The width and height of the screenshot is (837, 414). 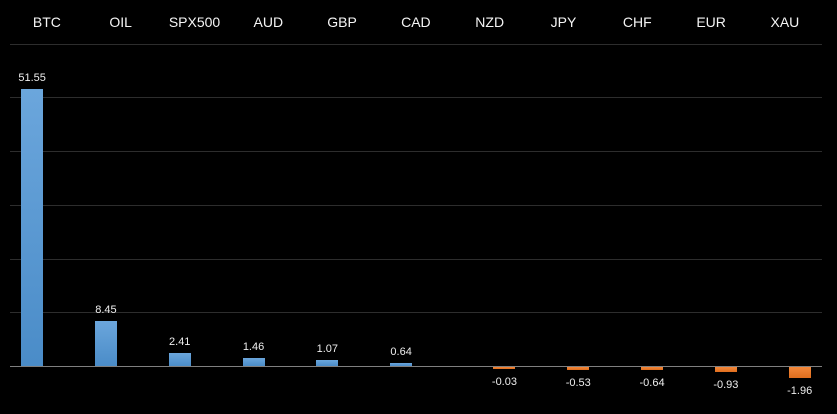 What do you see at coordinates (105, 343) in the screenshot?
I see `bar-oil` at bounding box center [105, 343].